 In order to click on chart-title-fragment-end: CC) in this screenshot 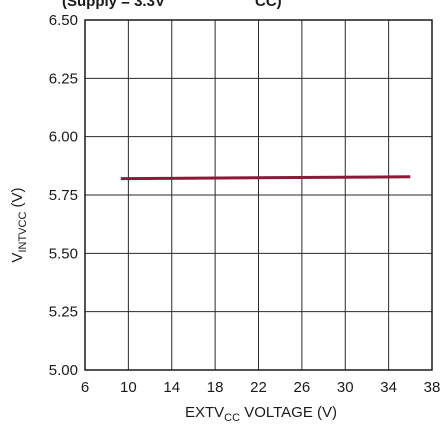, I will do `click(268, 5)`.